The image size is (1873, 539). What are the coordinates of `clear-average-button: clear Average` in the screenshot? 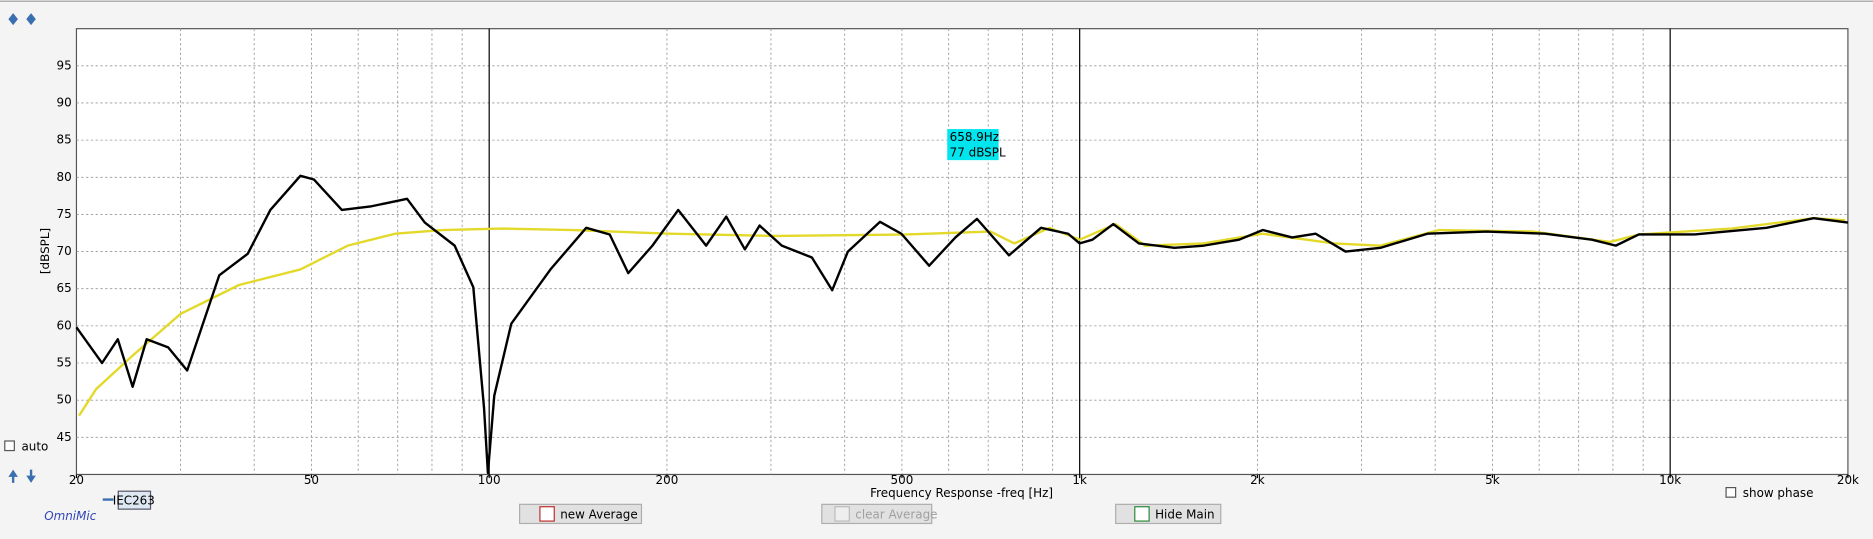 It's located at (879, 514).